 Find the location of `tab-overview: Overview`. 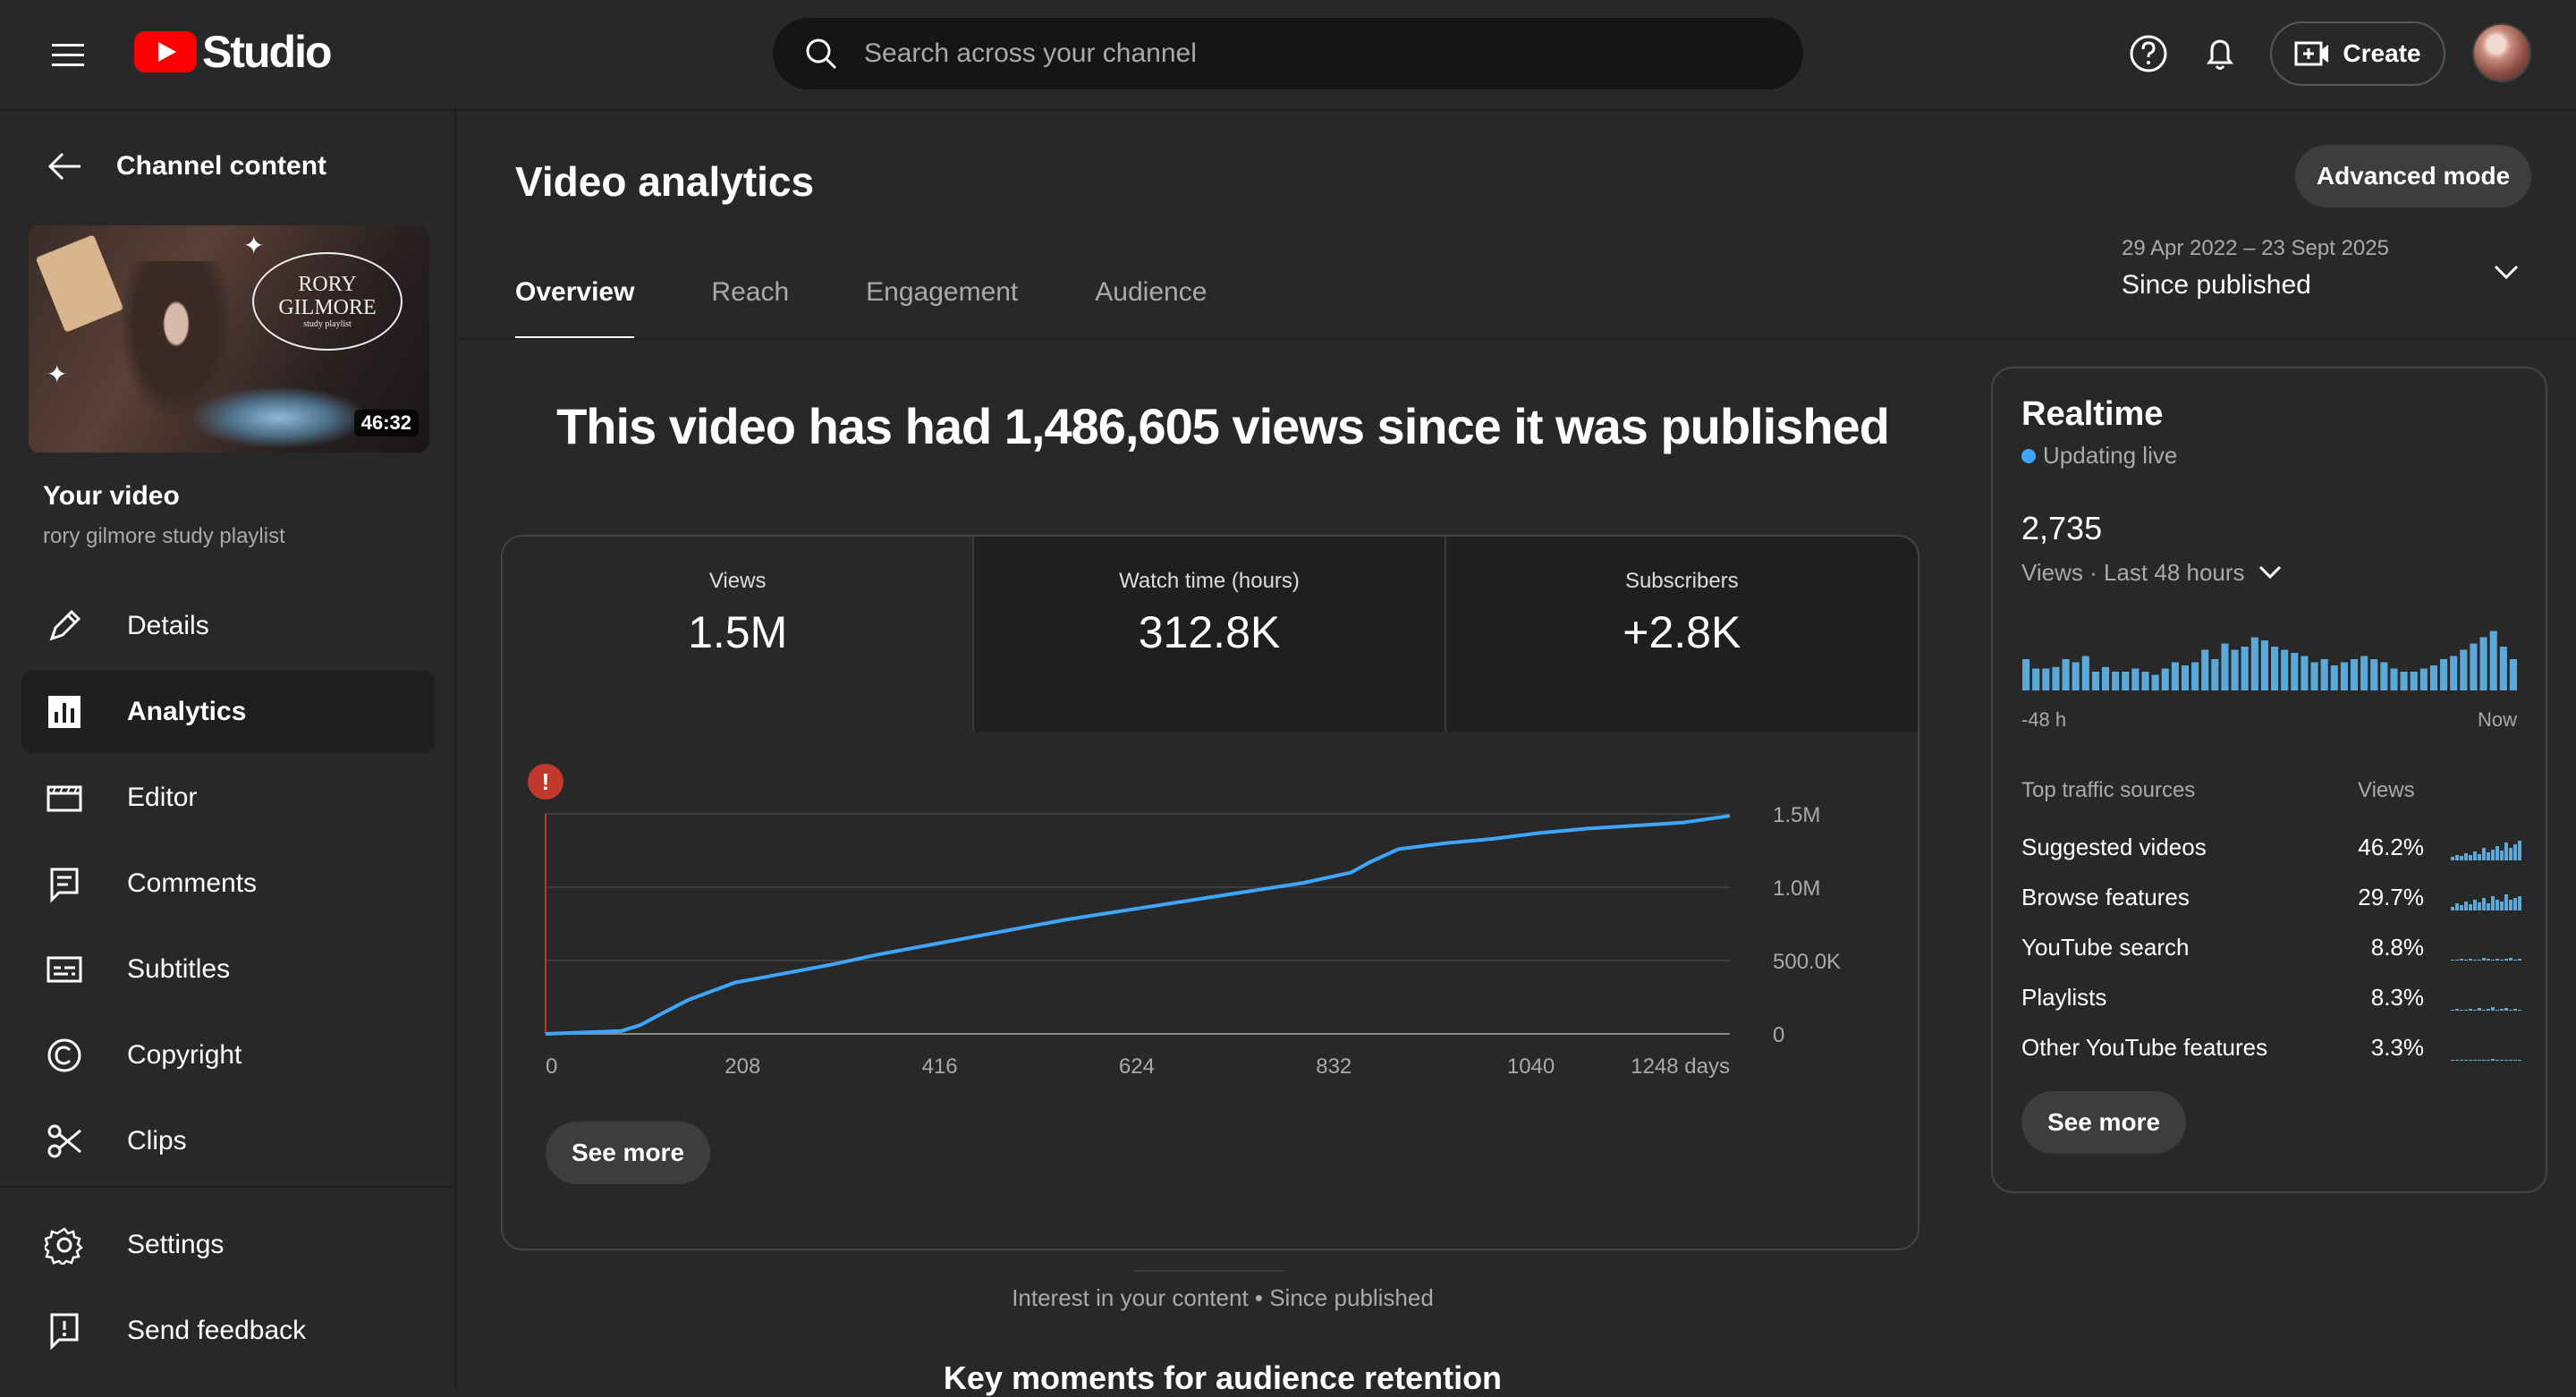

tab-overview: Overview is located at coordinates (575, 304).